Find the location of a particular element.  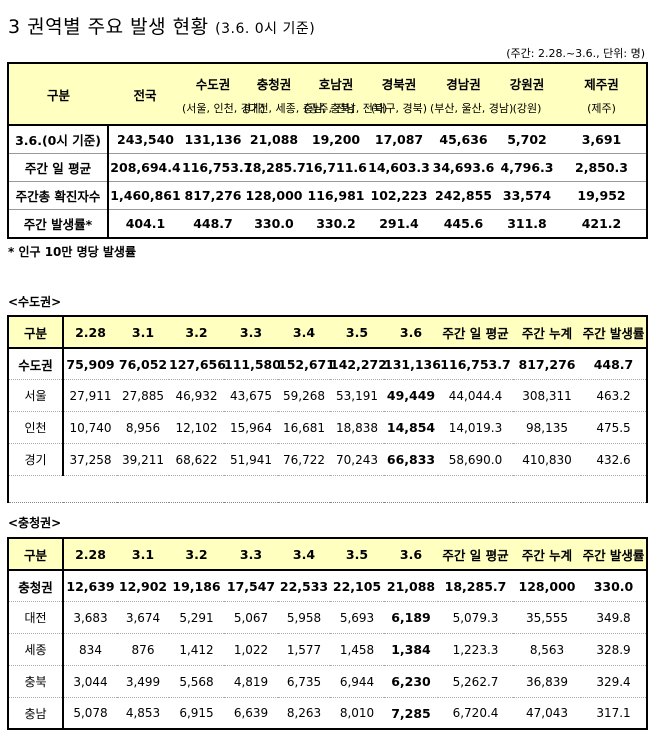

region-cell: 53,191 is located at coordinates (357, 395).